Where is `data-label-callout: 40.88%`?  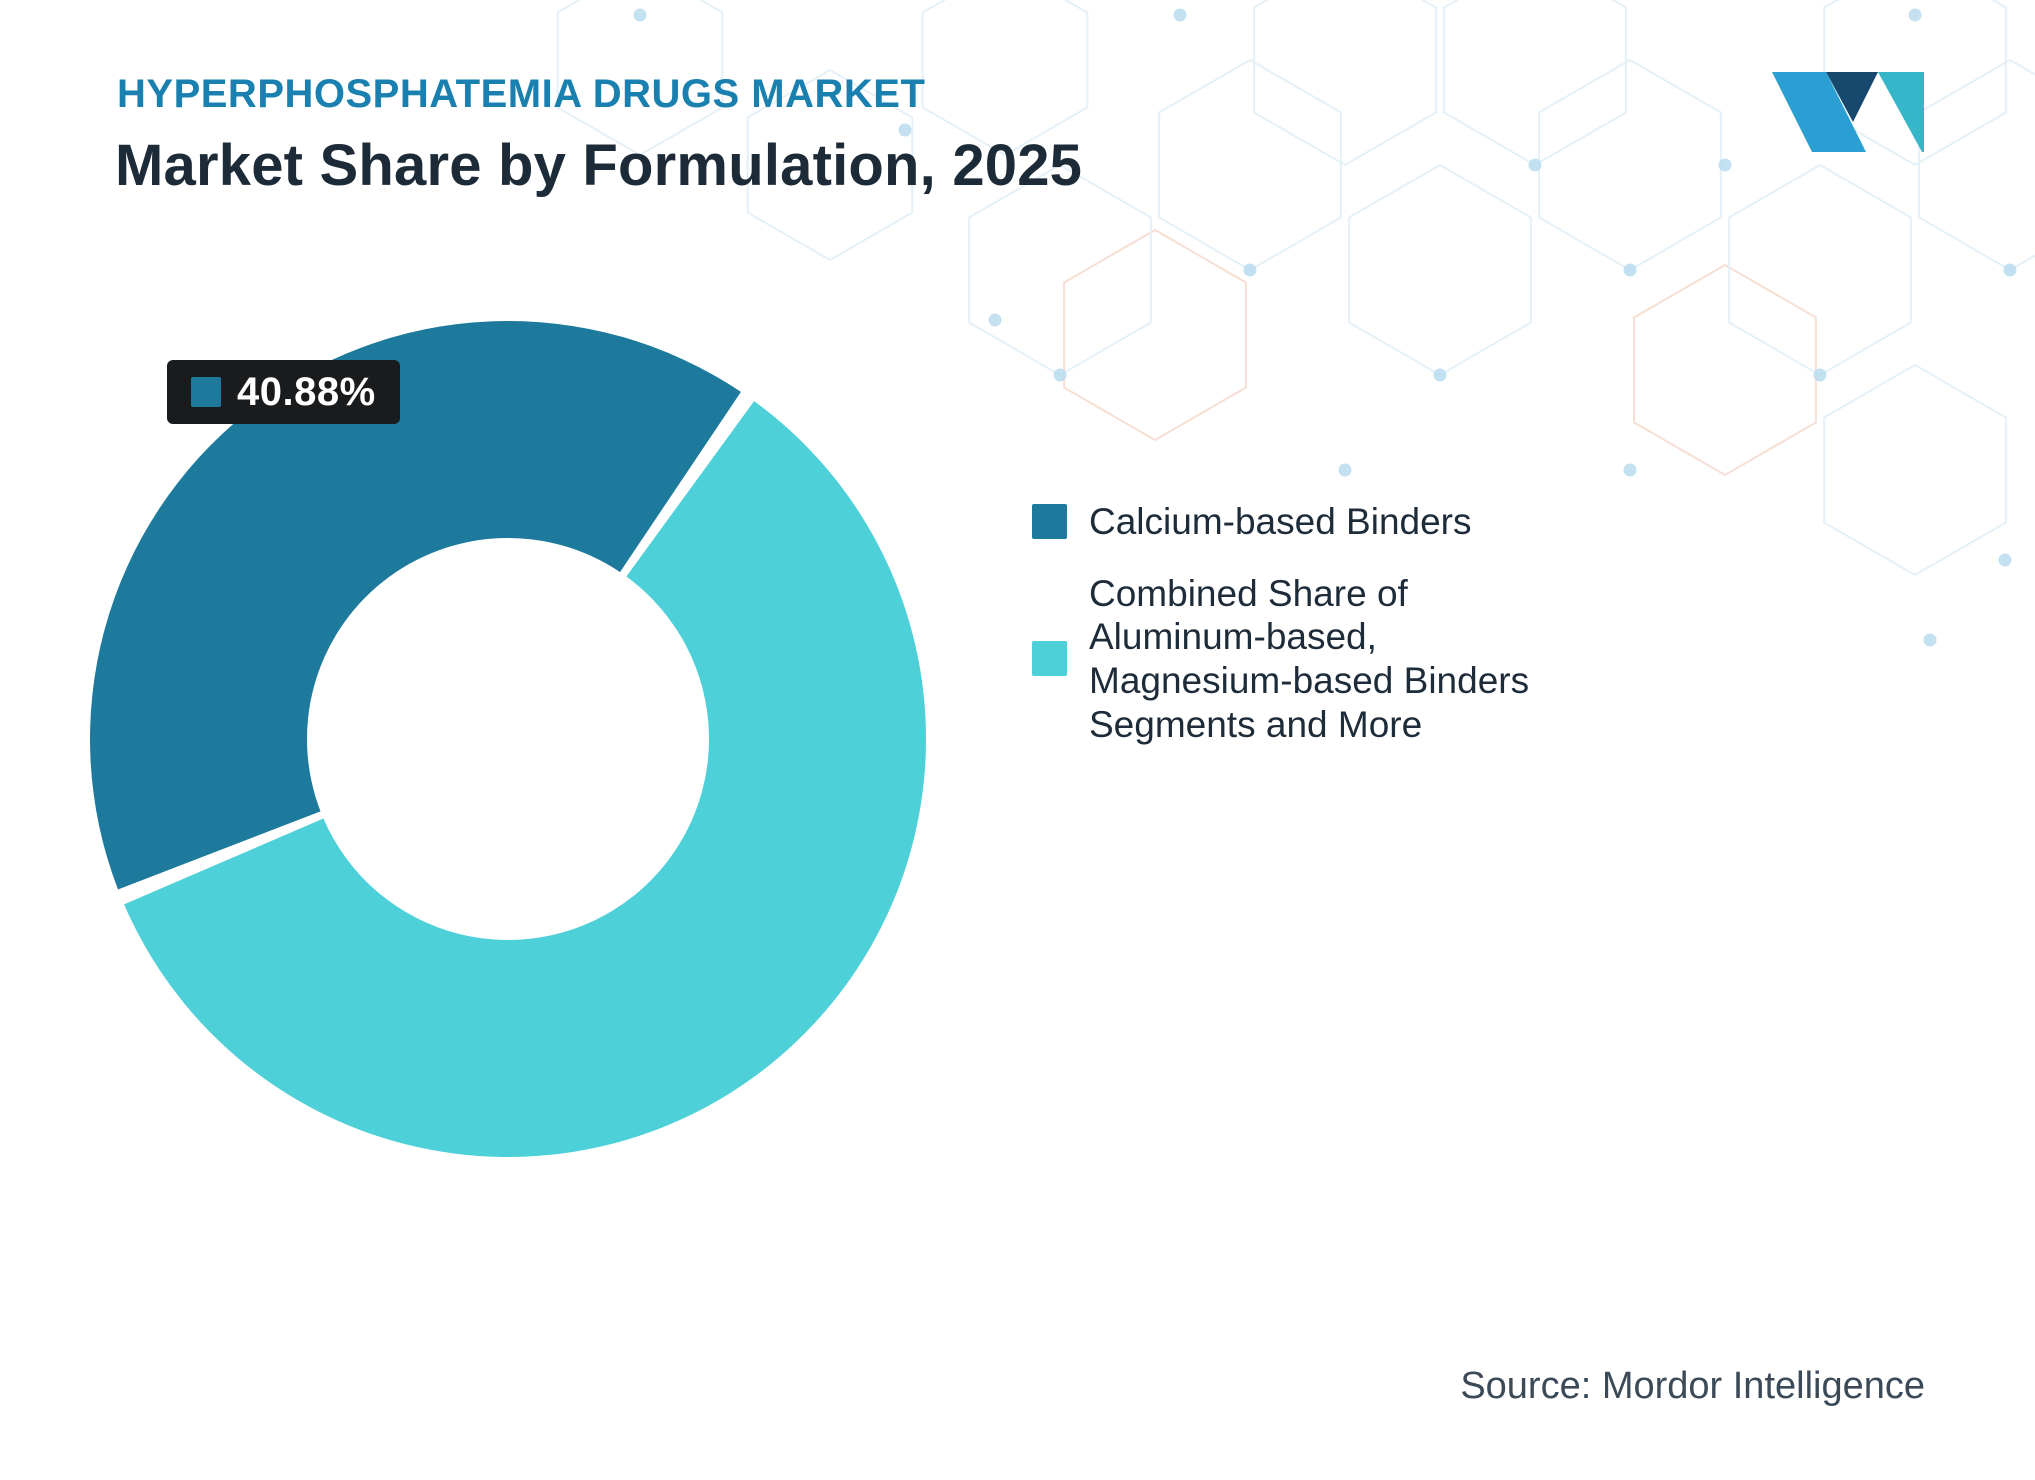 data-label-callout: 40.88% is located at coordinates (283, 392).